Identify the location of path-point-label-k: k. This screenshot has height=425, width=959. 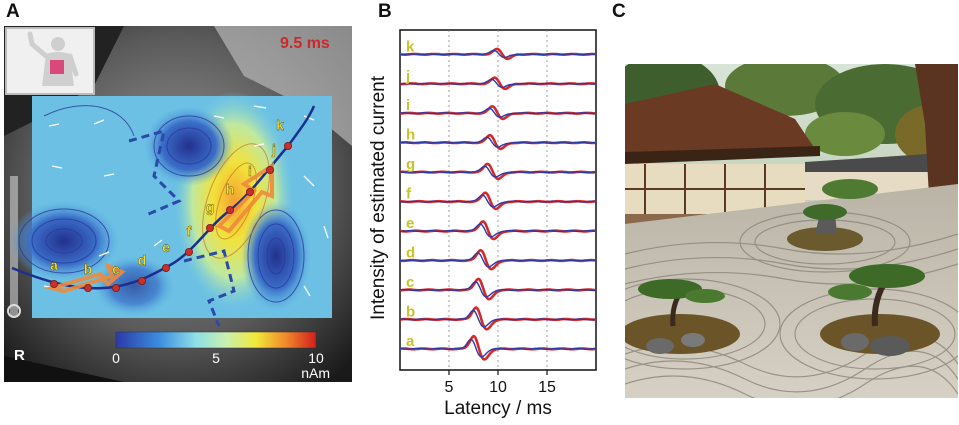
(280, 125).